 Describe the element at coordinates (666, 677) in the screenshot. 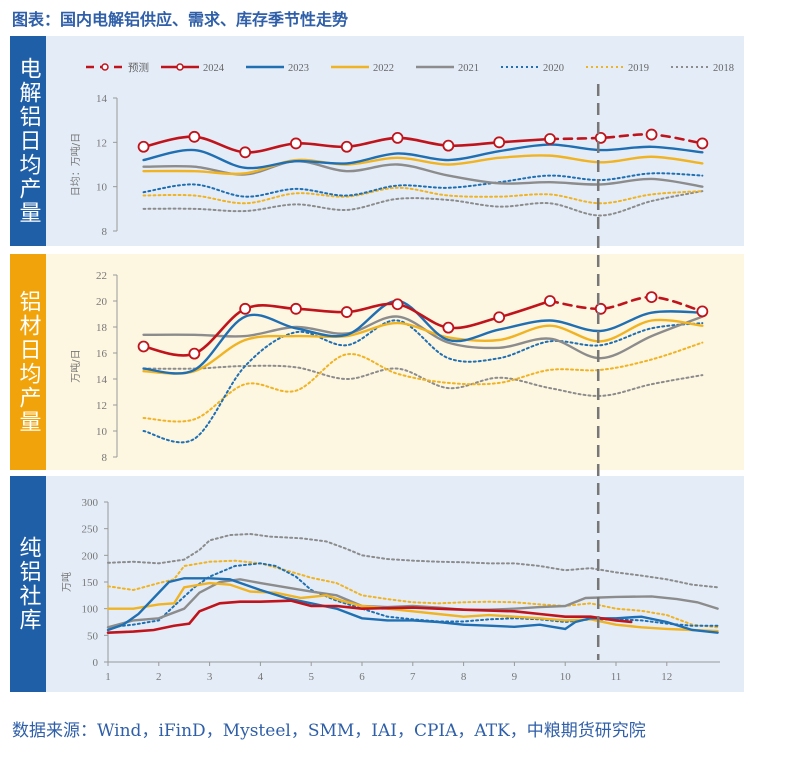

I see `x-tick-label: 12` at that location.